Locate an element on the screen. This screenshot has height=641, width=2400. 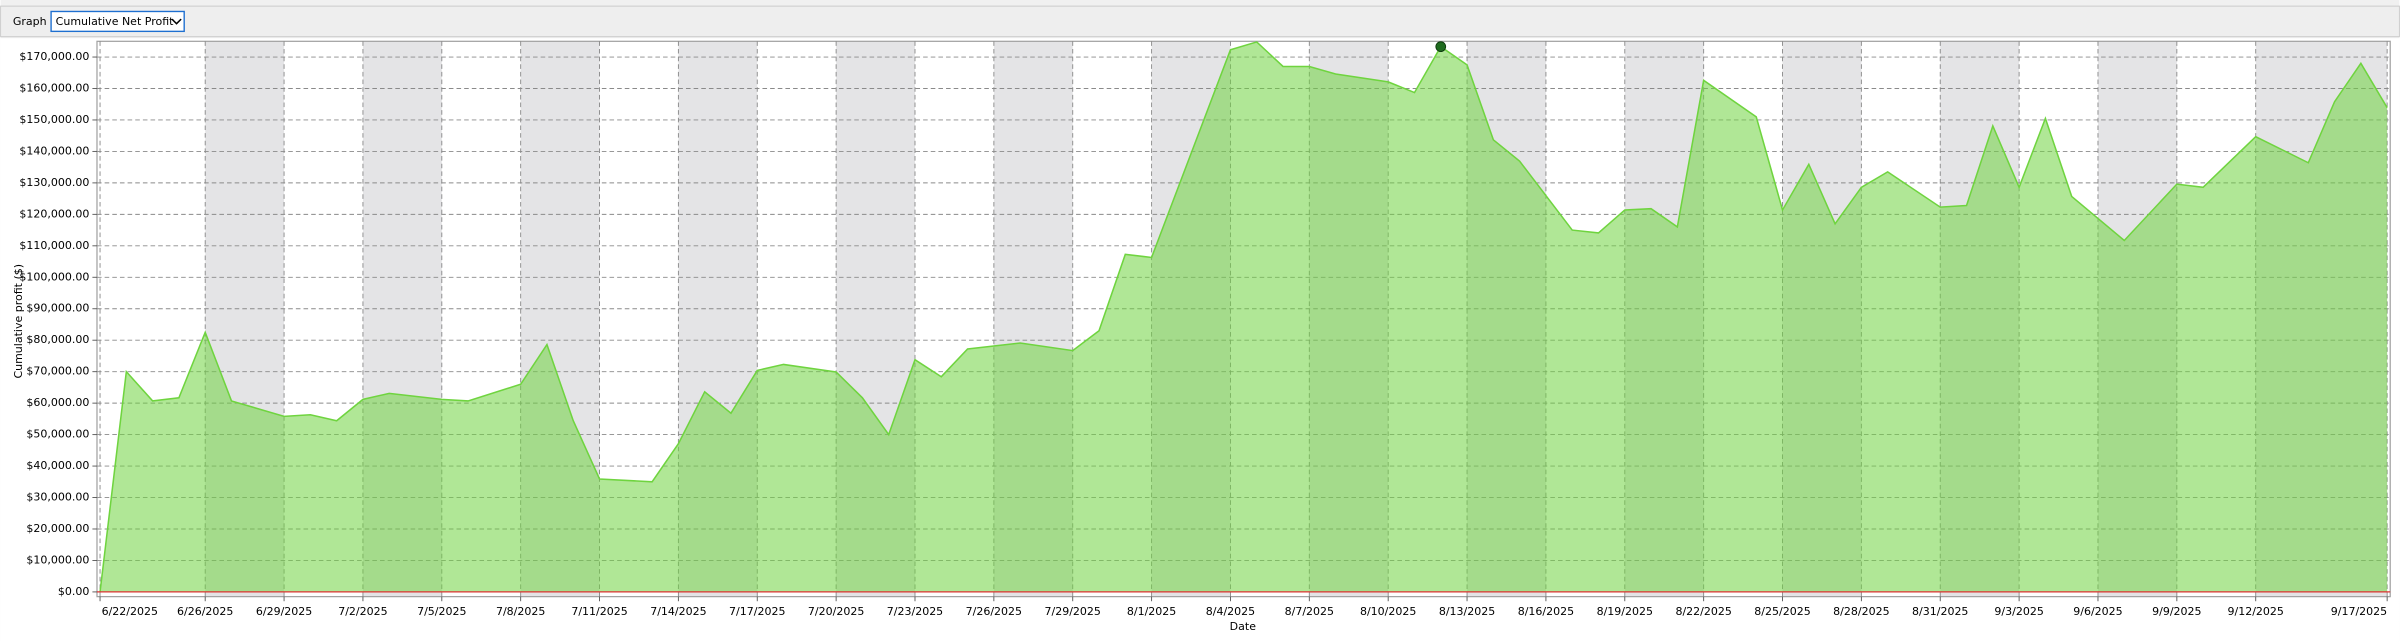
x-tick-label: 8/25/2025 is located at coordinates (1782, 611).